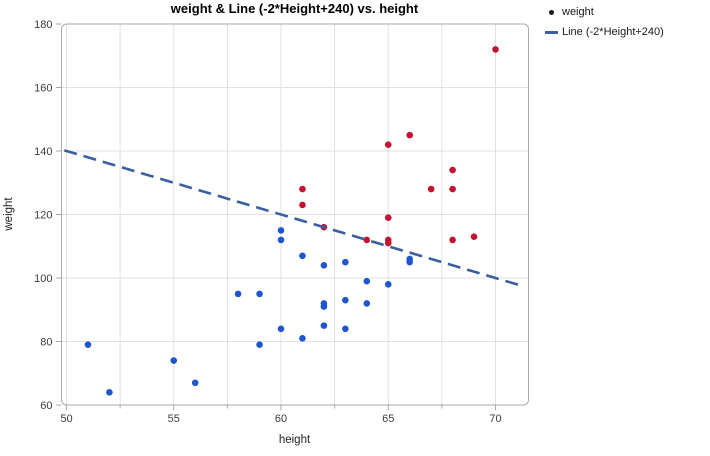  What do you see at coordinates (281, 419) in the screenshot?
I see `x-tick-label: 60` at bounding box center [281, 419].